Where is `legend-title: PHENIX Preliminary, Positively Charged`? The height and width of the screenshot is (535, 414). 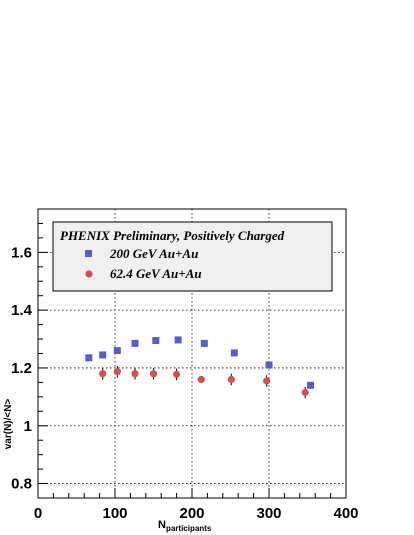 legend-title: PHENIX Preliminary, Positively Charged is located at coordinates (172, 235).